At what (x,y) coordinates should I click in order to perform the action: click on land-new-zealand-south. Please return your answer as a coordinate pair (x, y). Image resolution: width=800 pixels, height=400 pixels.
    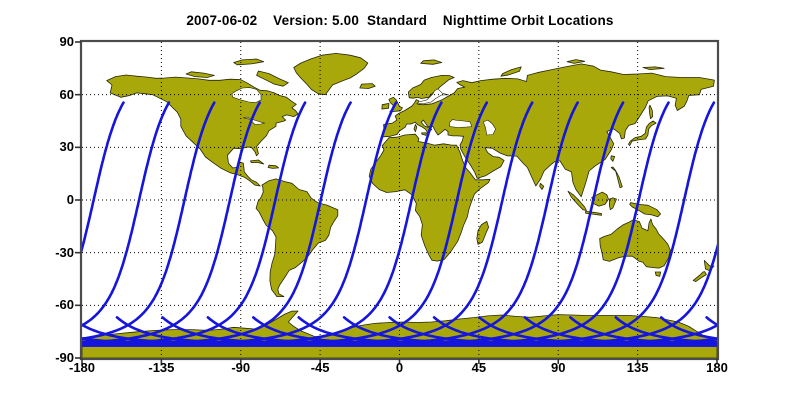
    Looking at the image, I should click on (699, 276).